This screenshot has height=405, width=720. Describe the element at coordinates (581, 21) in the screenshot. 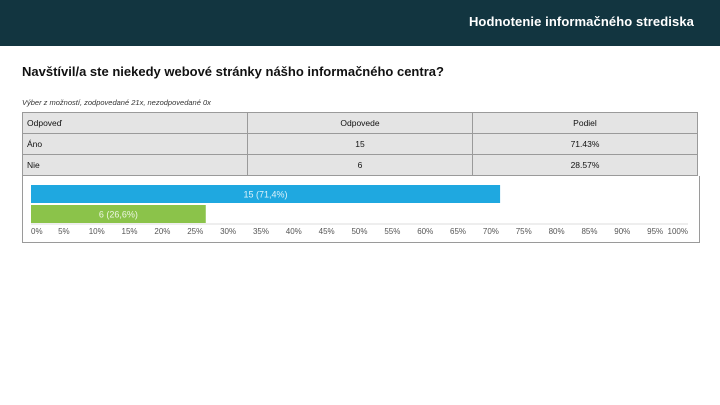

I see `page-title: Hodnotenie informačného strediska` at that location.